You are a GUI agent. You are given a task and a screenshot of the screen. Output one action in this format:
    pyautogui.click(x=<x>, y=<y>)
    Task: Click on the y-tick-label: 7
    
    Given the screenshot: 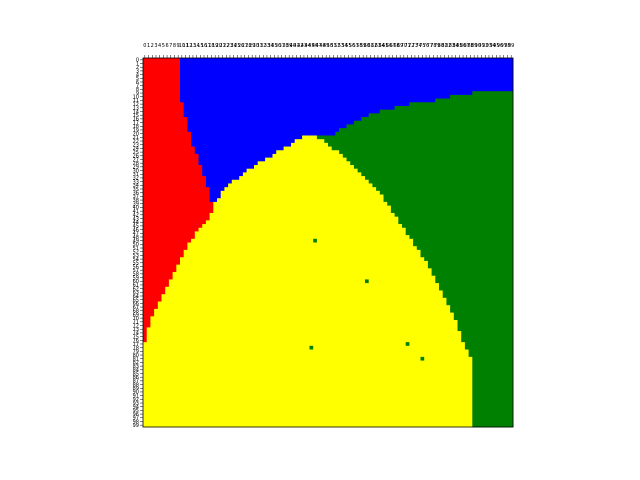 What is the action you would take?
    pyautogui.click(x=137, y=86)
    